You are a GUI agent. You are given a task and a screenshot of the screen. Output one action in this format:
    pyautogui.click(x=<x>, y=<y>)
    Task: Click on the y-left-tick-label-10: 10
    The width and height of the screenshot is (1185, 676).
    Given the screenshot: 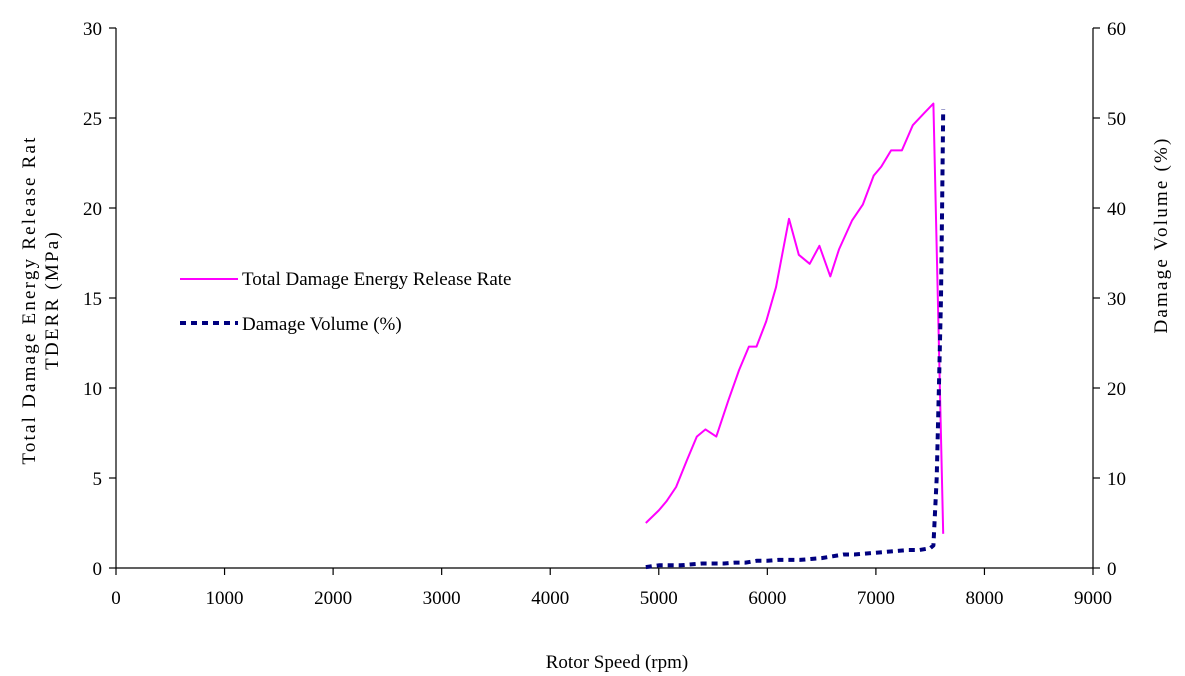 What is the action you would take?
    pyautogui.click(x=92, y=389)
    